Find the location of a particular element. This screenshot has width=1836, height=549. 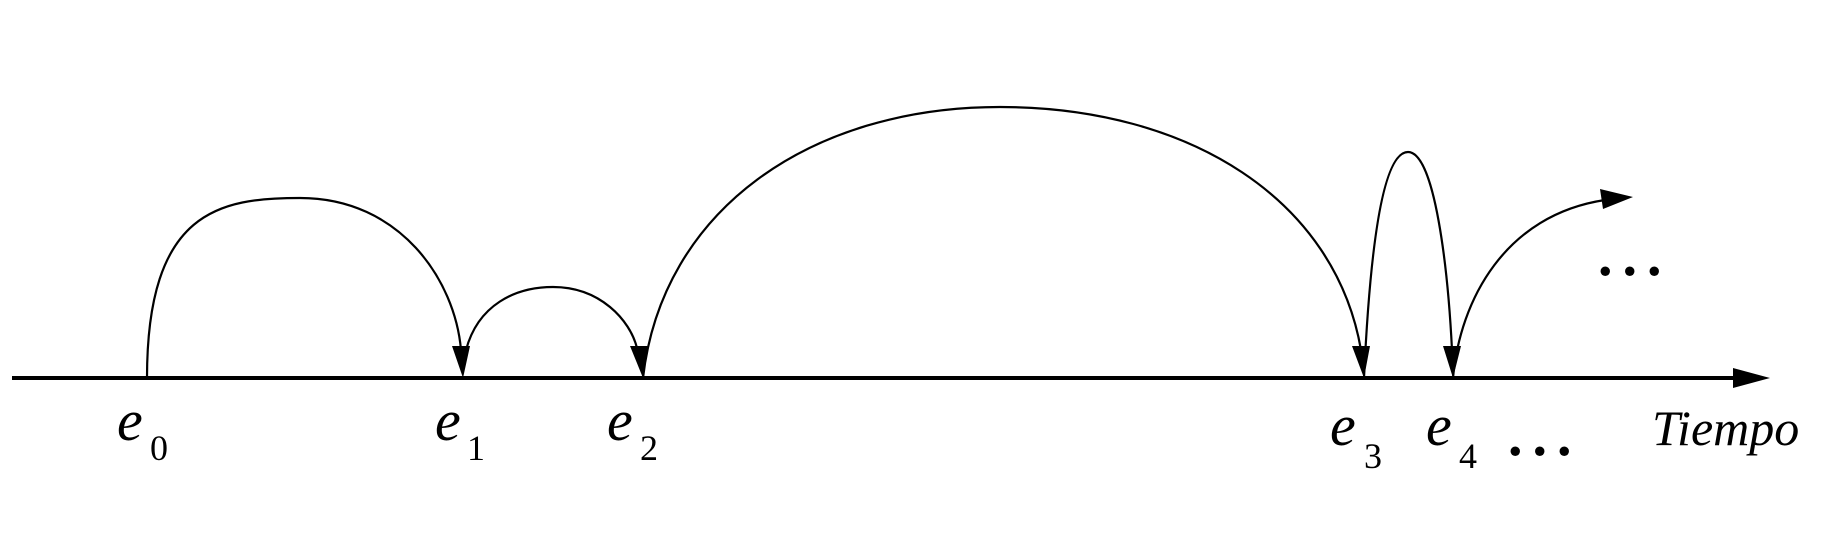

event-index: 0 is located at coordinates (159, 448).